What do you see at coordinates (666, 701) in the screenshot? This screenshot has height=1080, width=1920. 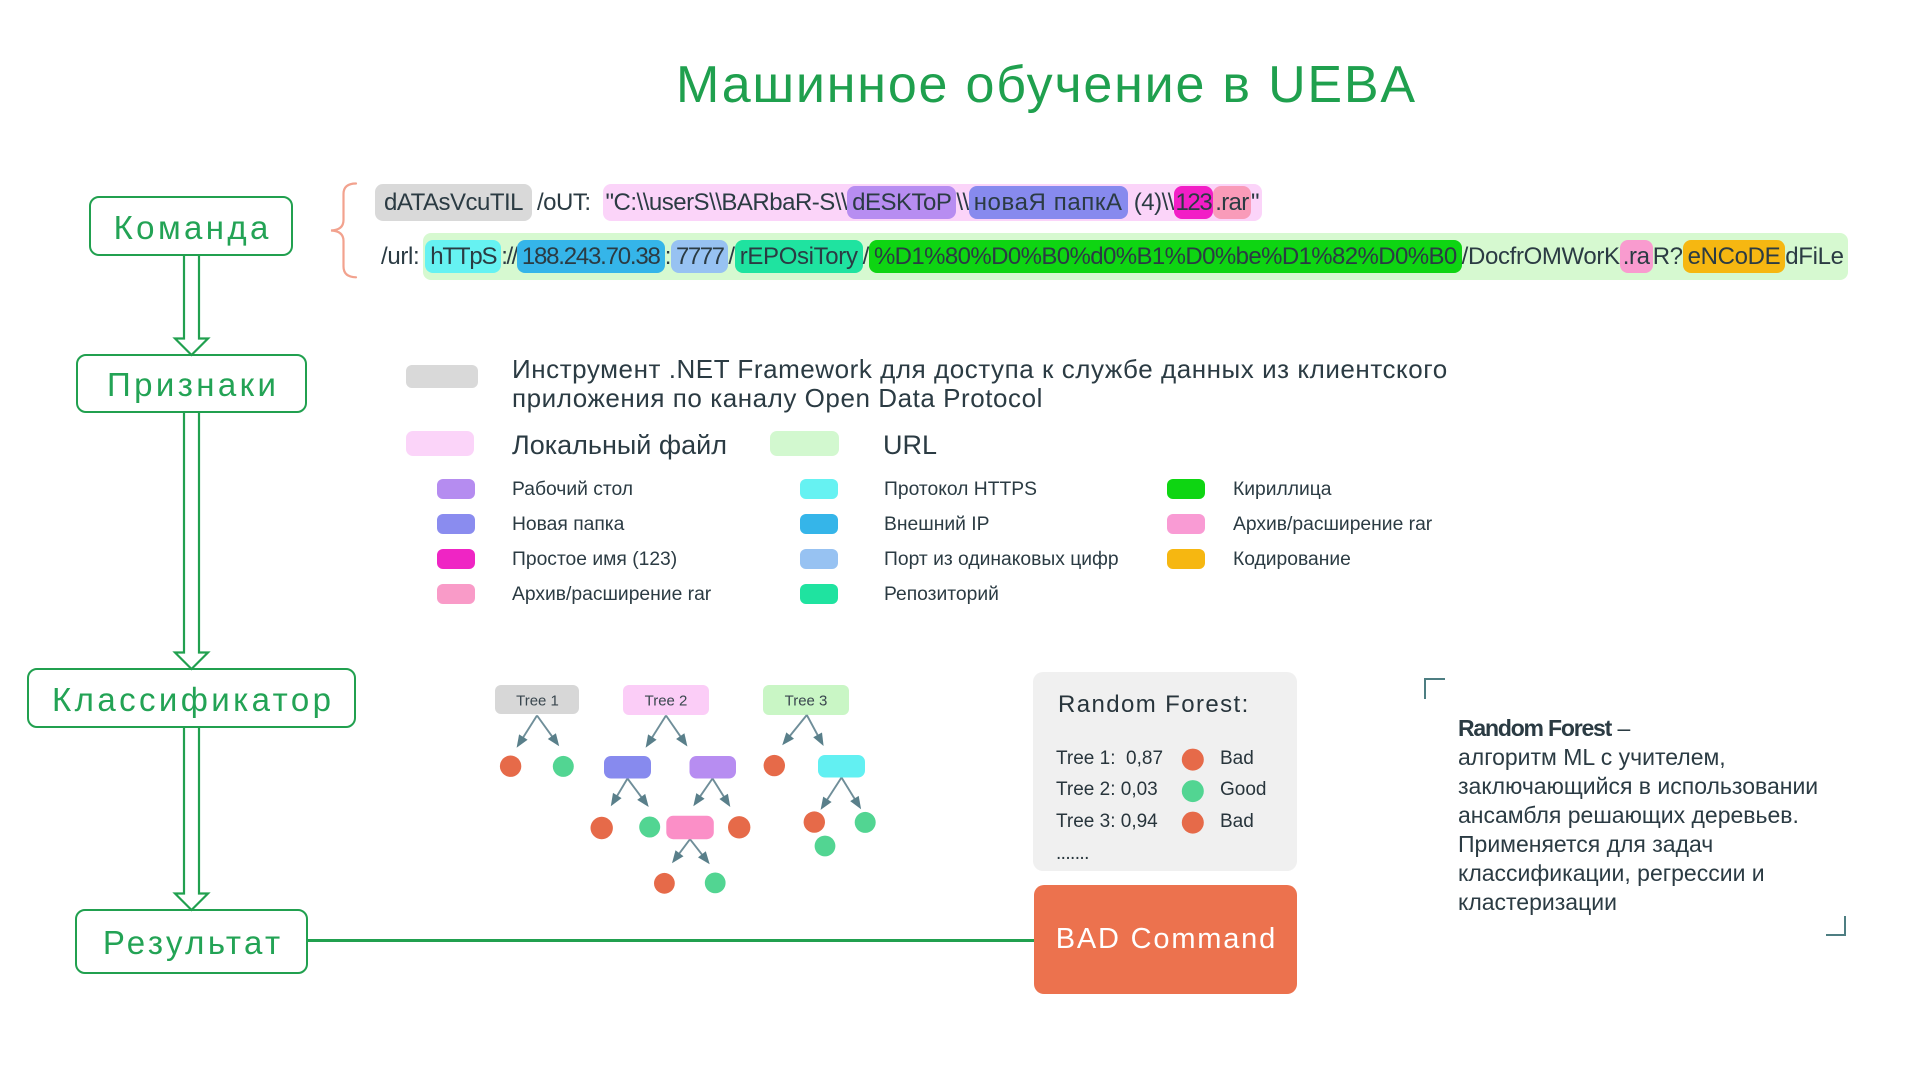 I see `svg-text: Tree 2` at bounding box center [666, 701].